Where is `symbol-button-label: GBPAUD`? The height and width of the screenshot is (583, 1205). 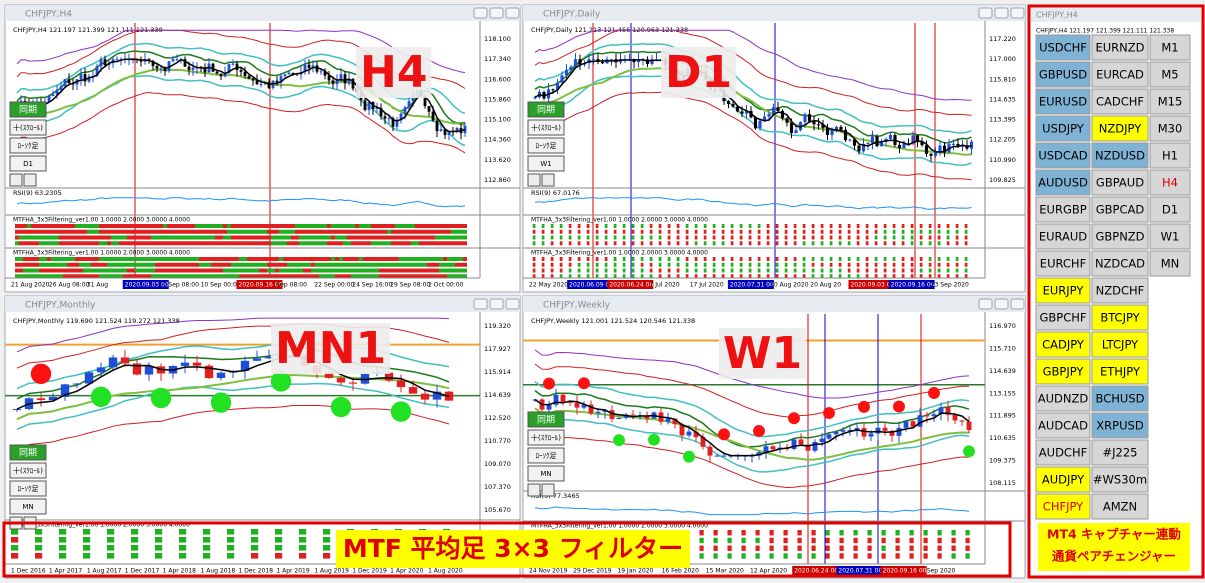
symbol-button-label: GBPAUD is located at coordinates (1120, 183).